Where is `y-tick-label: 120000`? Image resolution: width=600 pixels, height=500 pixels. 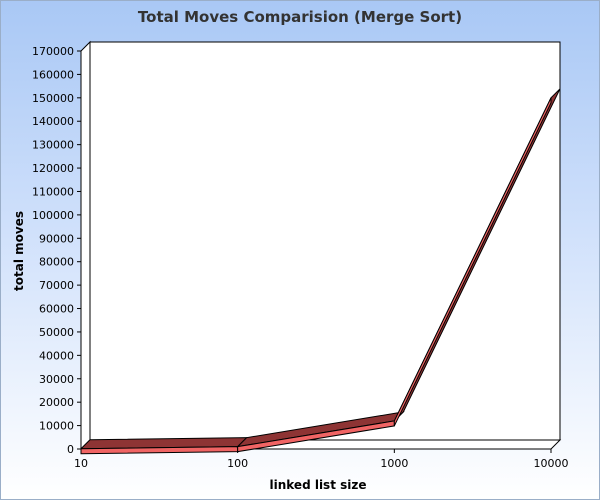 y-tick-label: 120000 is located at coordinates (53, 168).